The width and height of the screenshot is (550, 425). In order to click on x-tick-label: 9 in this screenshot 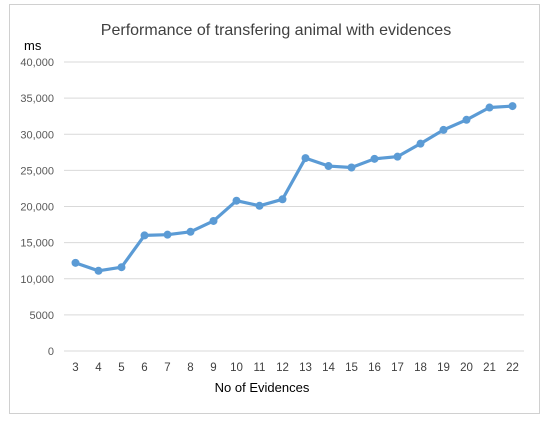, I will do `click(213, 368)`.